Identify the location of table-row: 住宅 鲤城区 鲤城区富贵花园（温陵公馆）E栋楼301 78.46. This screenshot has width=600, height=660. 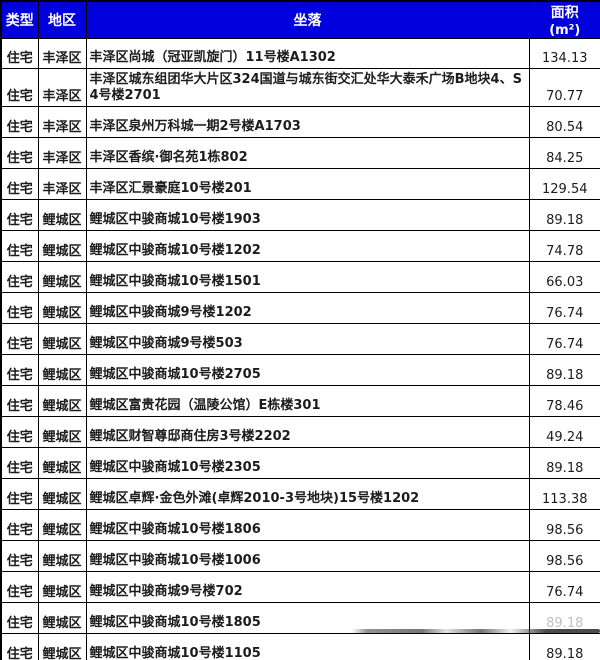
(300, 401).